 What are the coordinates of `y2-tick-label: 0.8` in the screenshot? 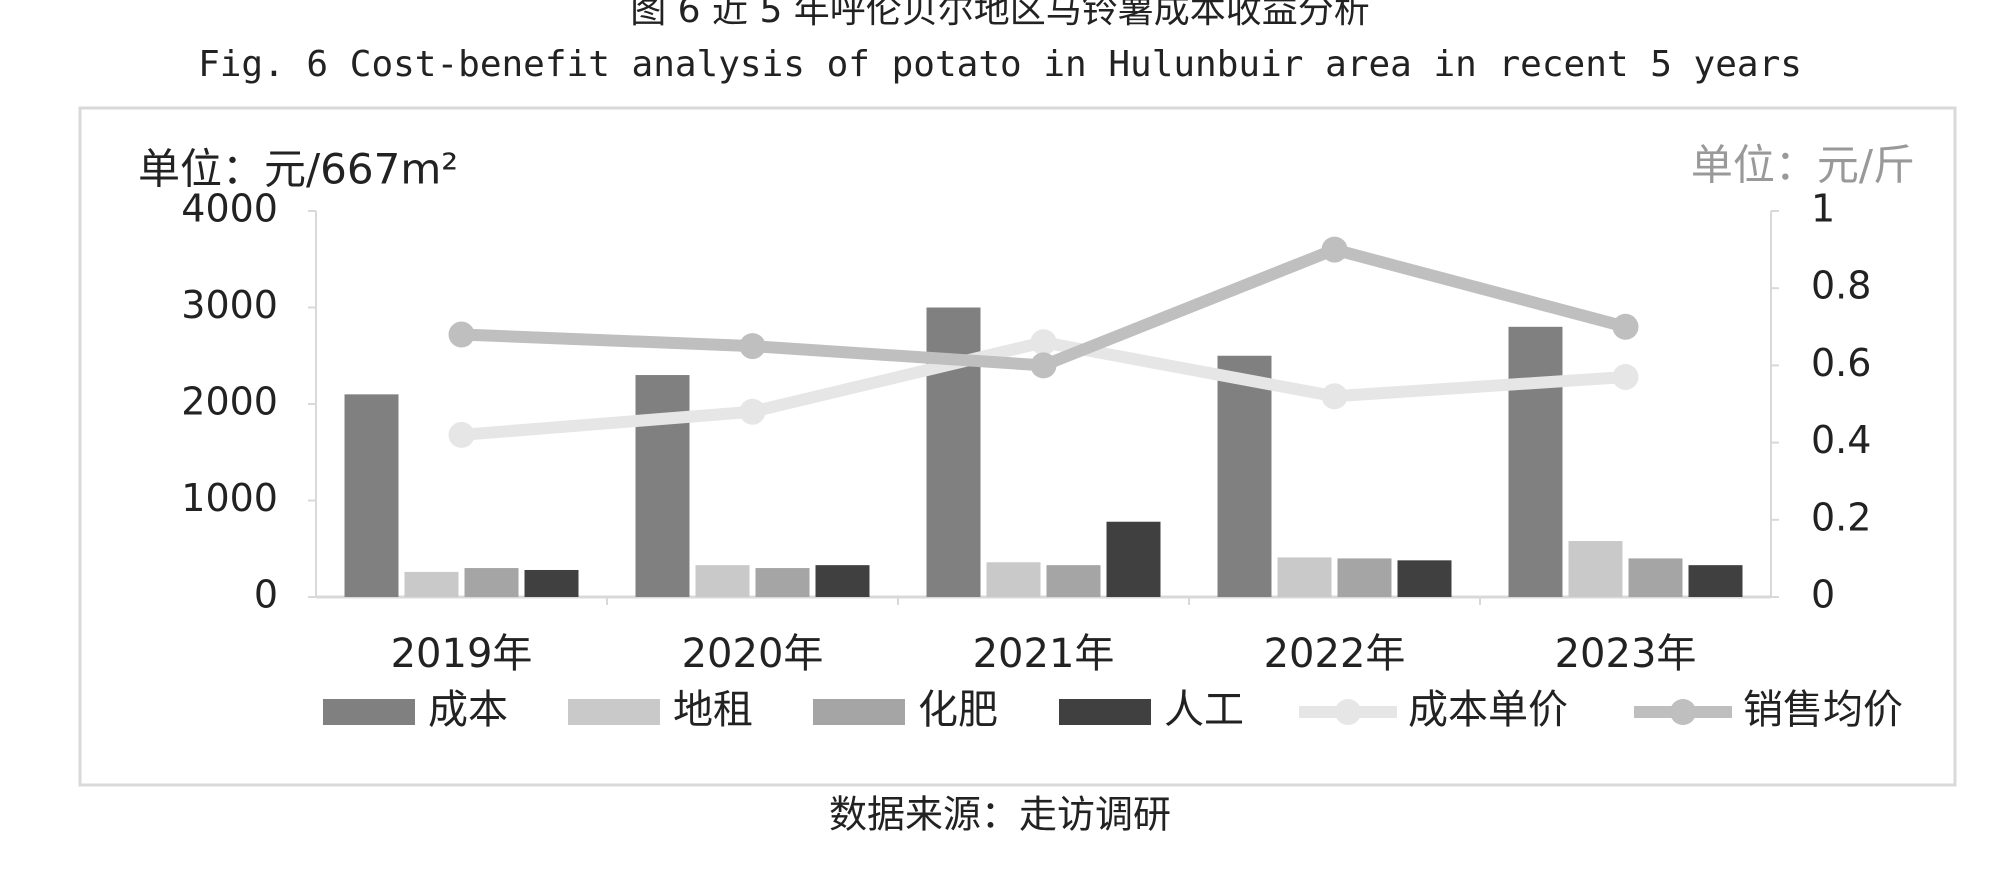 It's located at (1841, 286).